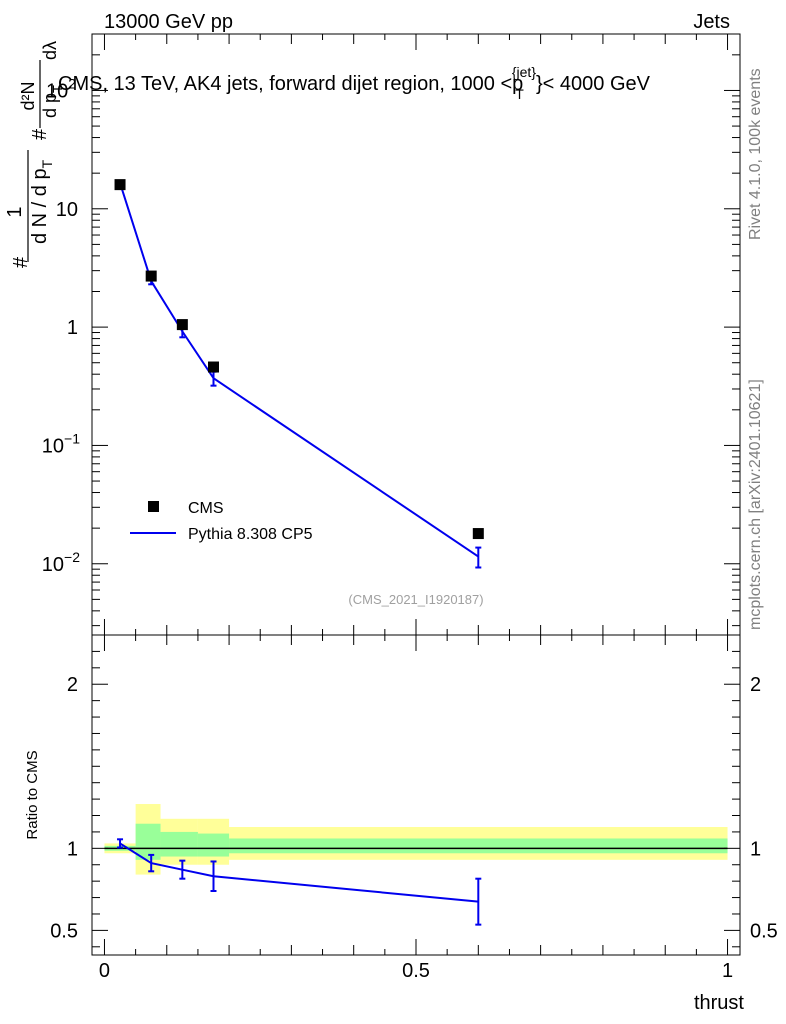 The width and height of the screenshot is (786, 1024). I want to click on x-tick-labels: 0 0.5 1, so click(416, 971).